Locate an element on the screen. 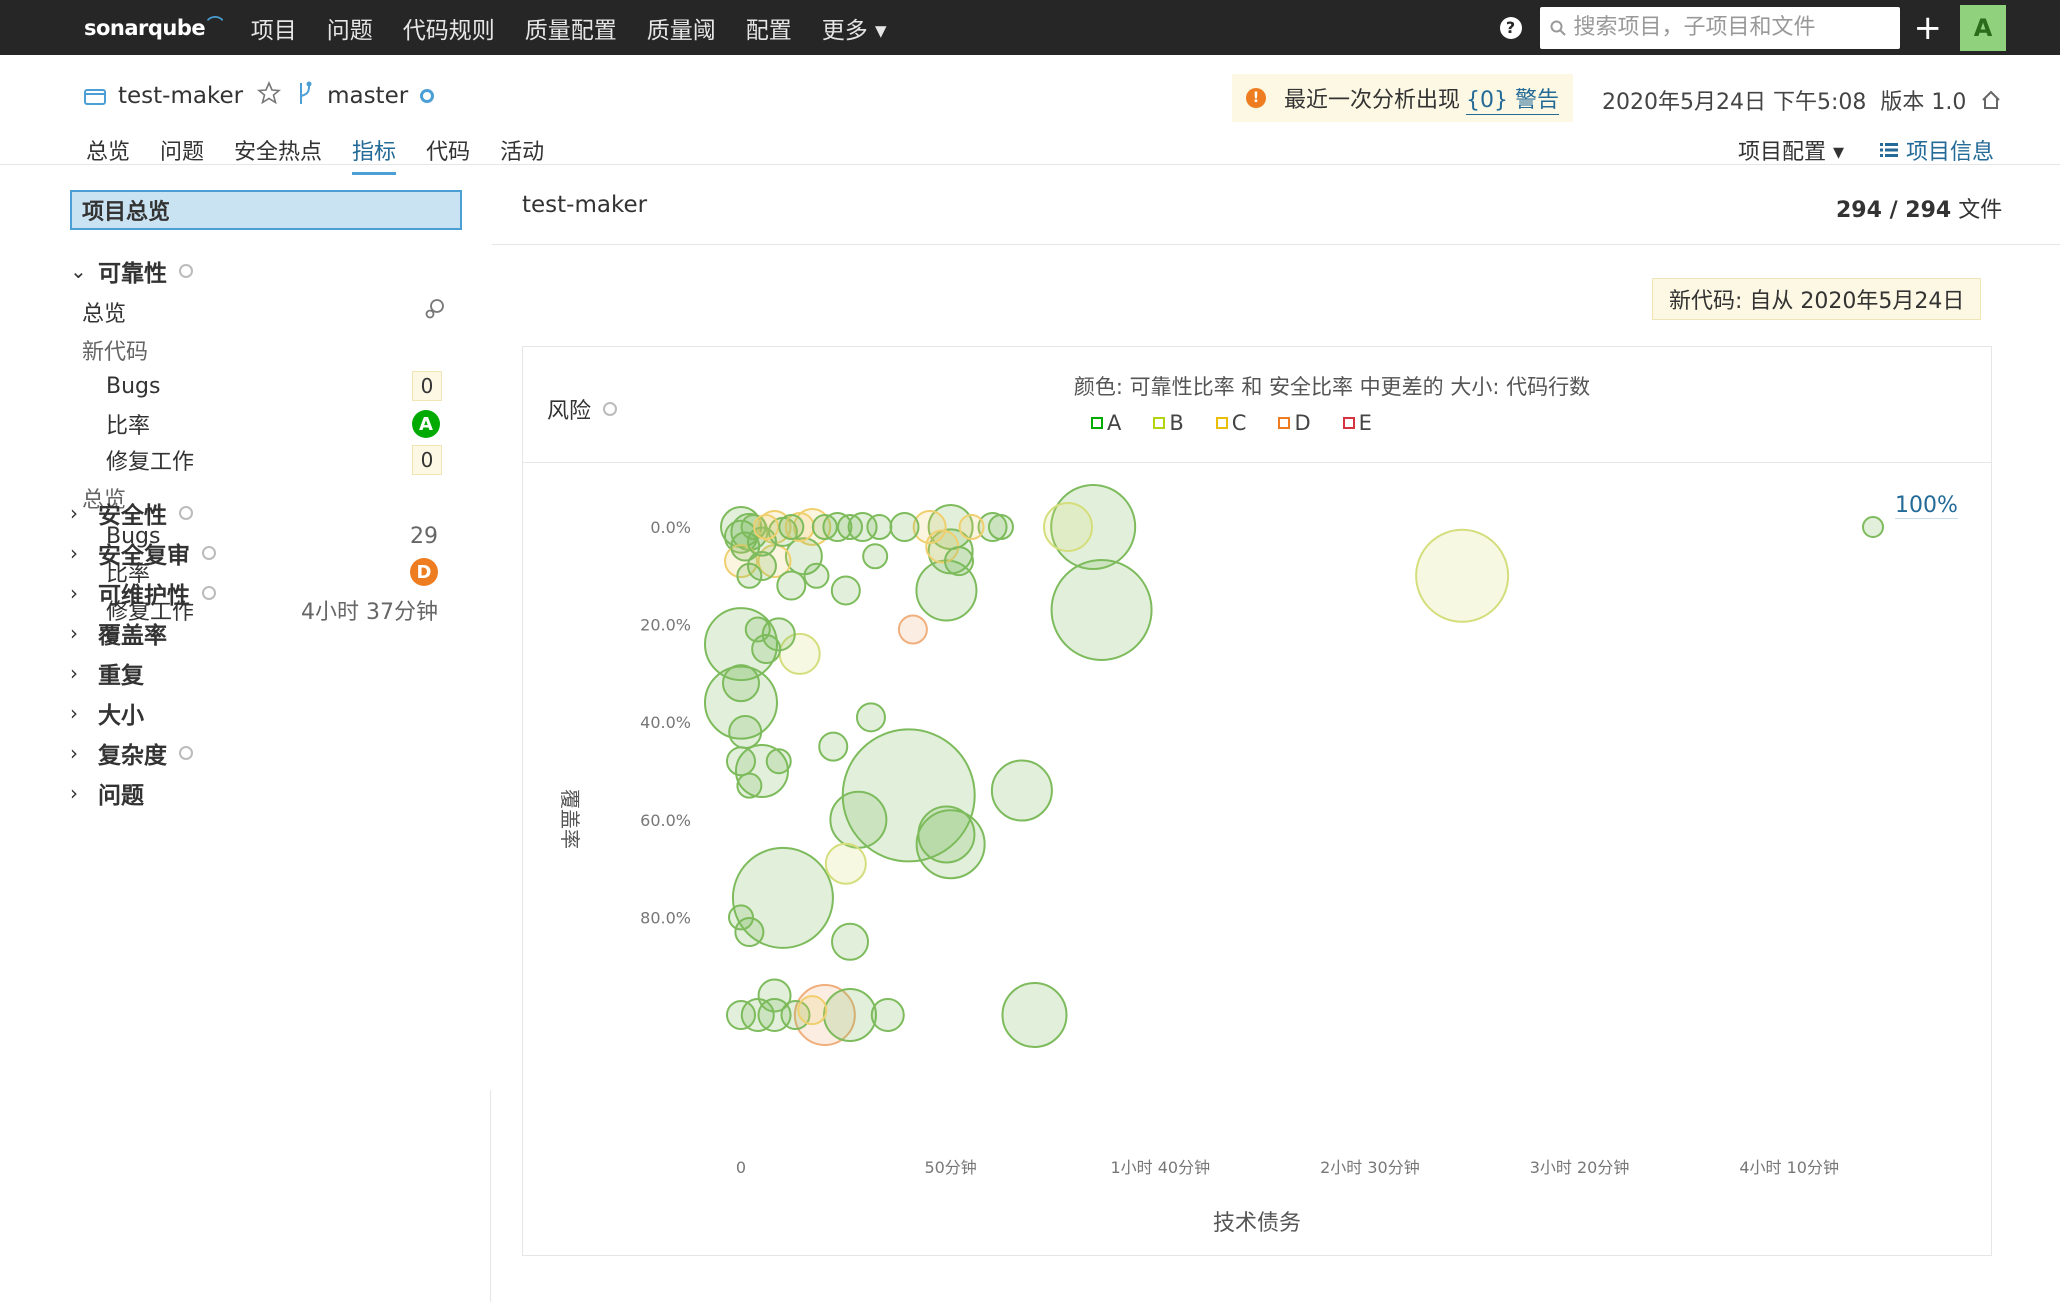  help-icon: ? is located at coordinates (1510, 27).